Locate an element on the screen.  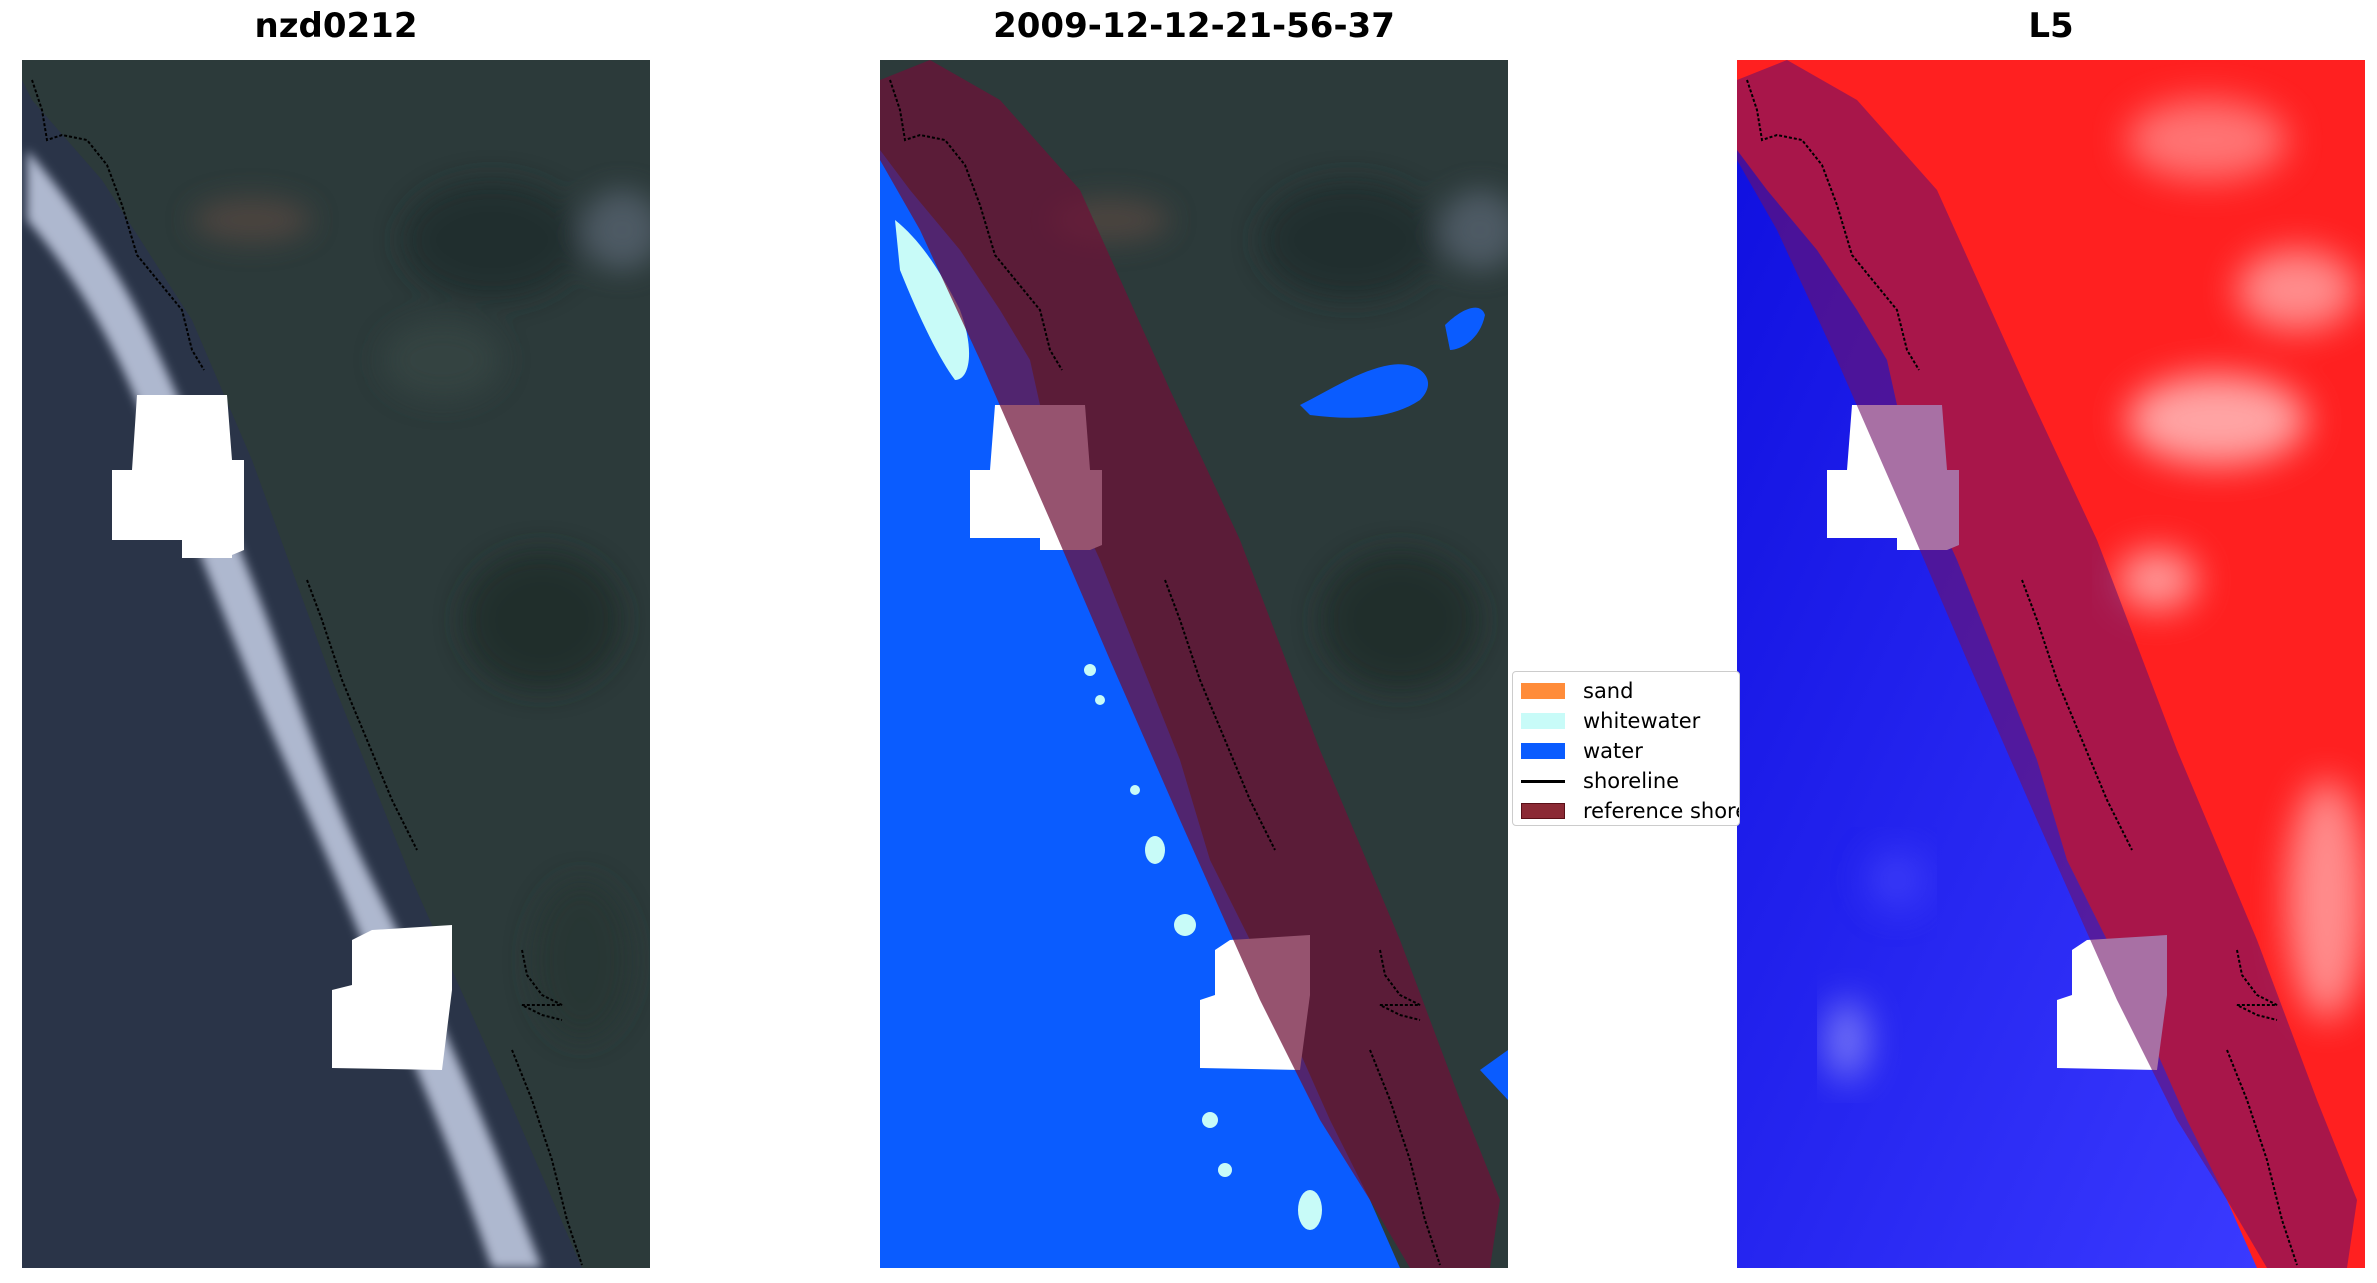
cloud-mask-upper is located at coordinates (178, 476).